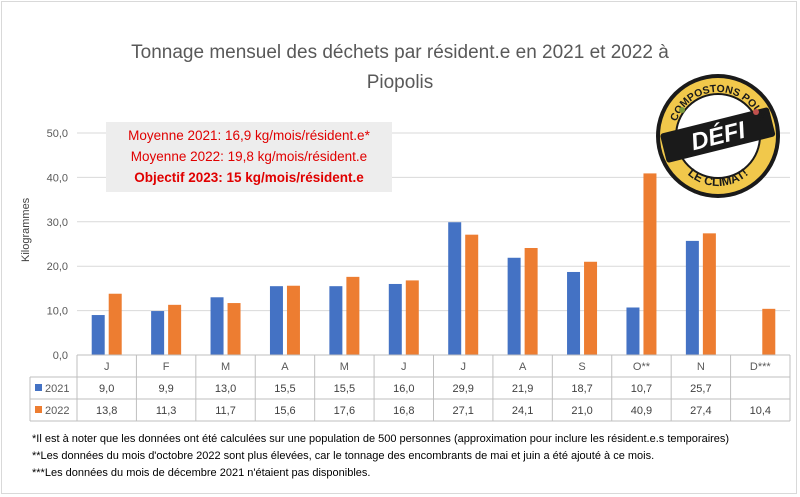 The image size is (800, 497). What do you see at coordinates (522, 389) in the screenshot?
I see `data-label-2021: 21,9` at bounding box center [522, 389].